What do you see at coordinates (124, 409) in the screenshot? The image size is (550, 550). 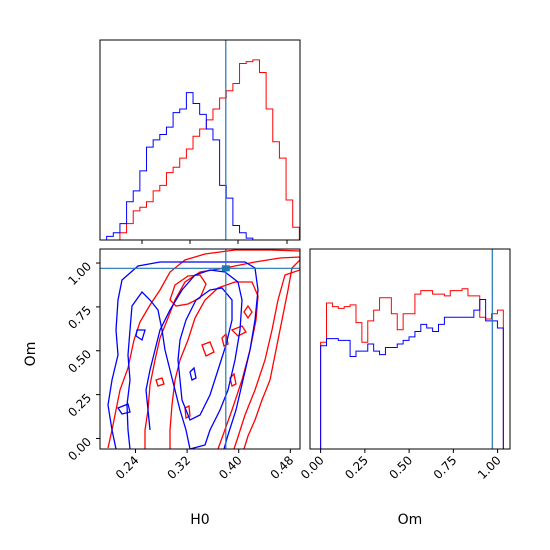 I see `contour-b-blob2` at bounding box center [124, 409].